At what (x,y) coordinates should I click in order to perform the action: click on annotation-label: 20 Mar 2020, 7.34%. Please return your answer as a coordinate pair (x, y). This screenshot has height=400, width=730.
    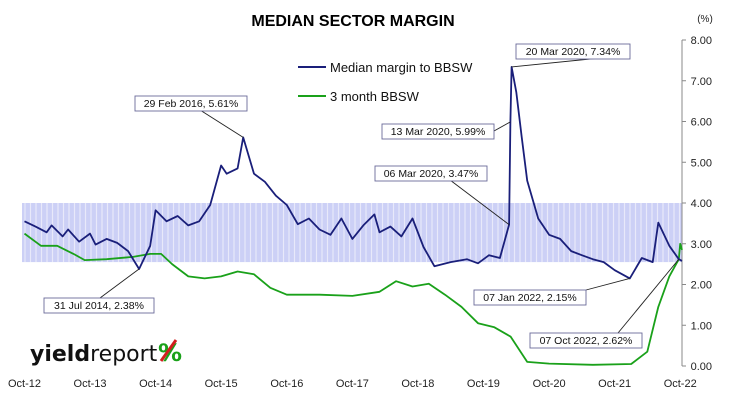
    Looking at the image, I should click on (573, 52).